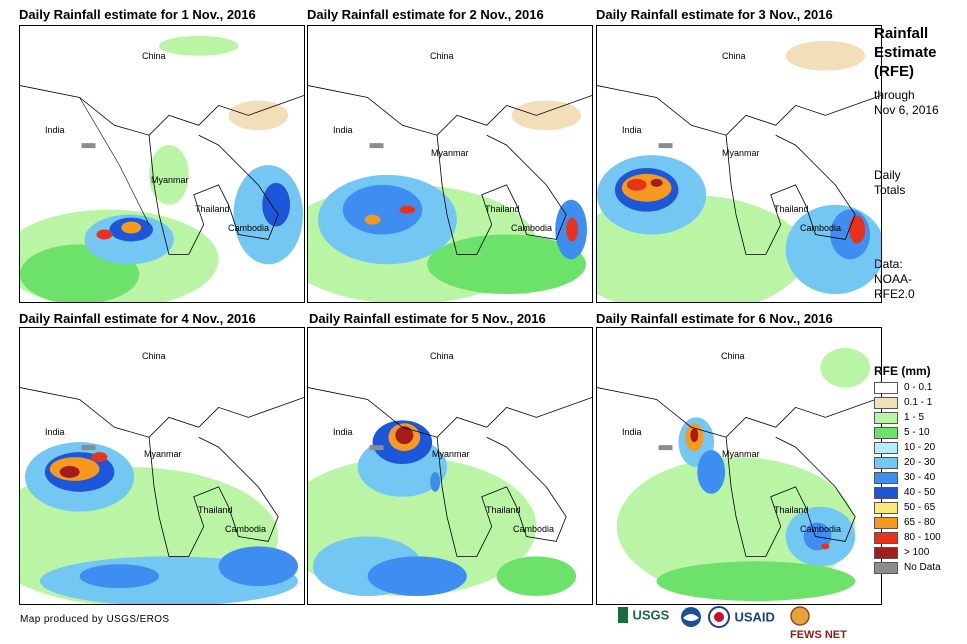 The height and width of the screenshot is (644, 967). What do you see at coordinates (425, 14) in the screenshot?
I see `panel-title-2: Daily Rainfall estimate for 2 Nov., 2016` at bounding box center [425, 14].